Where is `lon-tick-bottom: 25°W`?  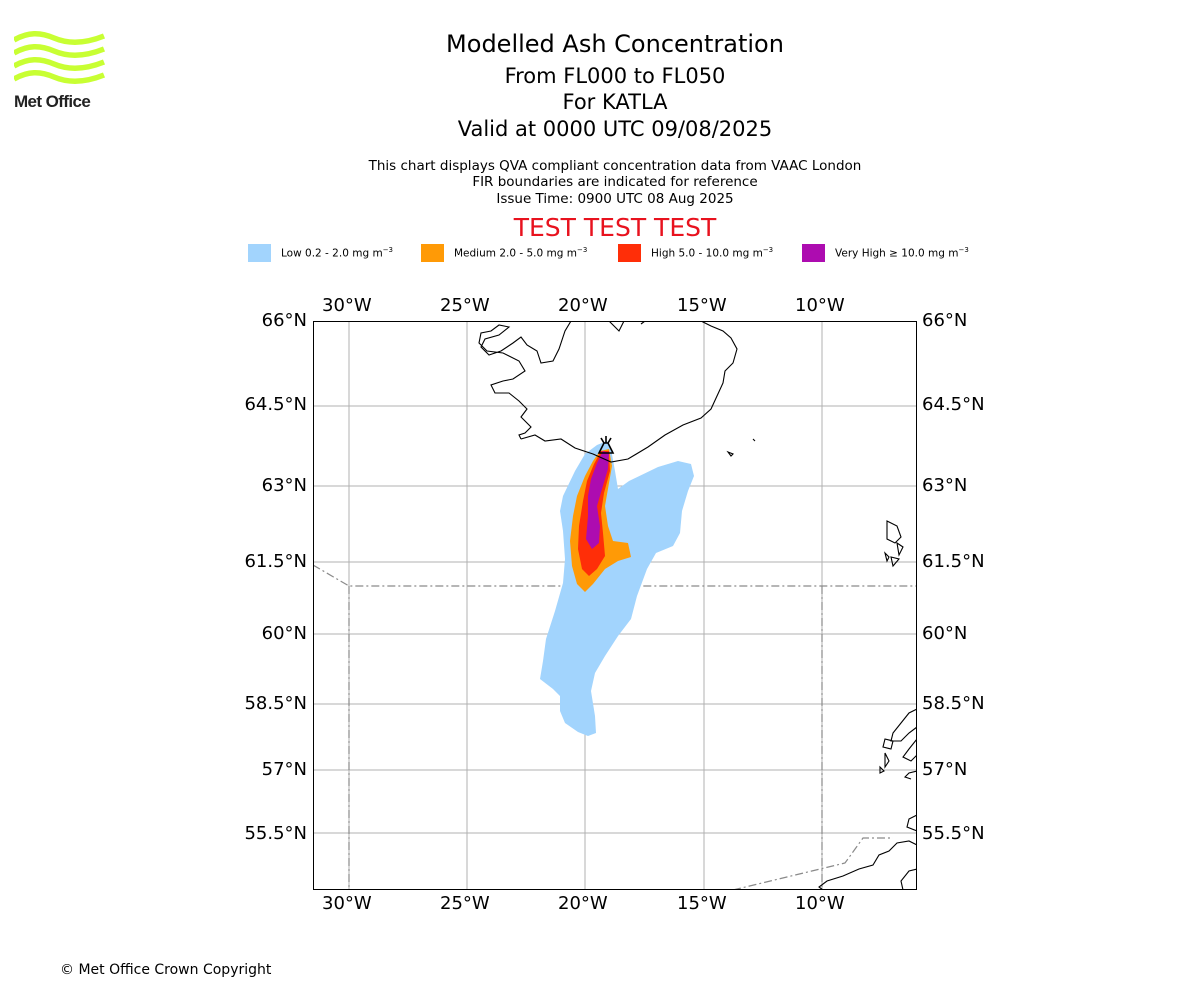 lon-tick-bottom: 25°W is located at coordinates (465, 903).